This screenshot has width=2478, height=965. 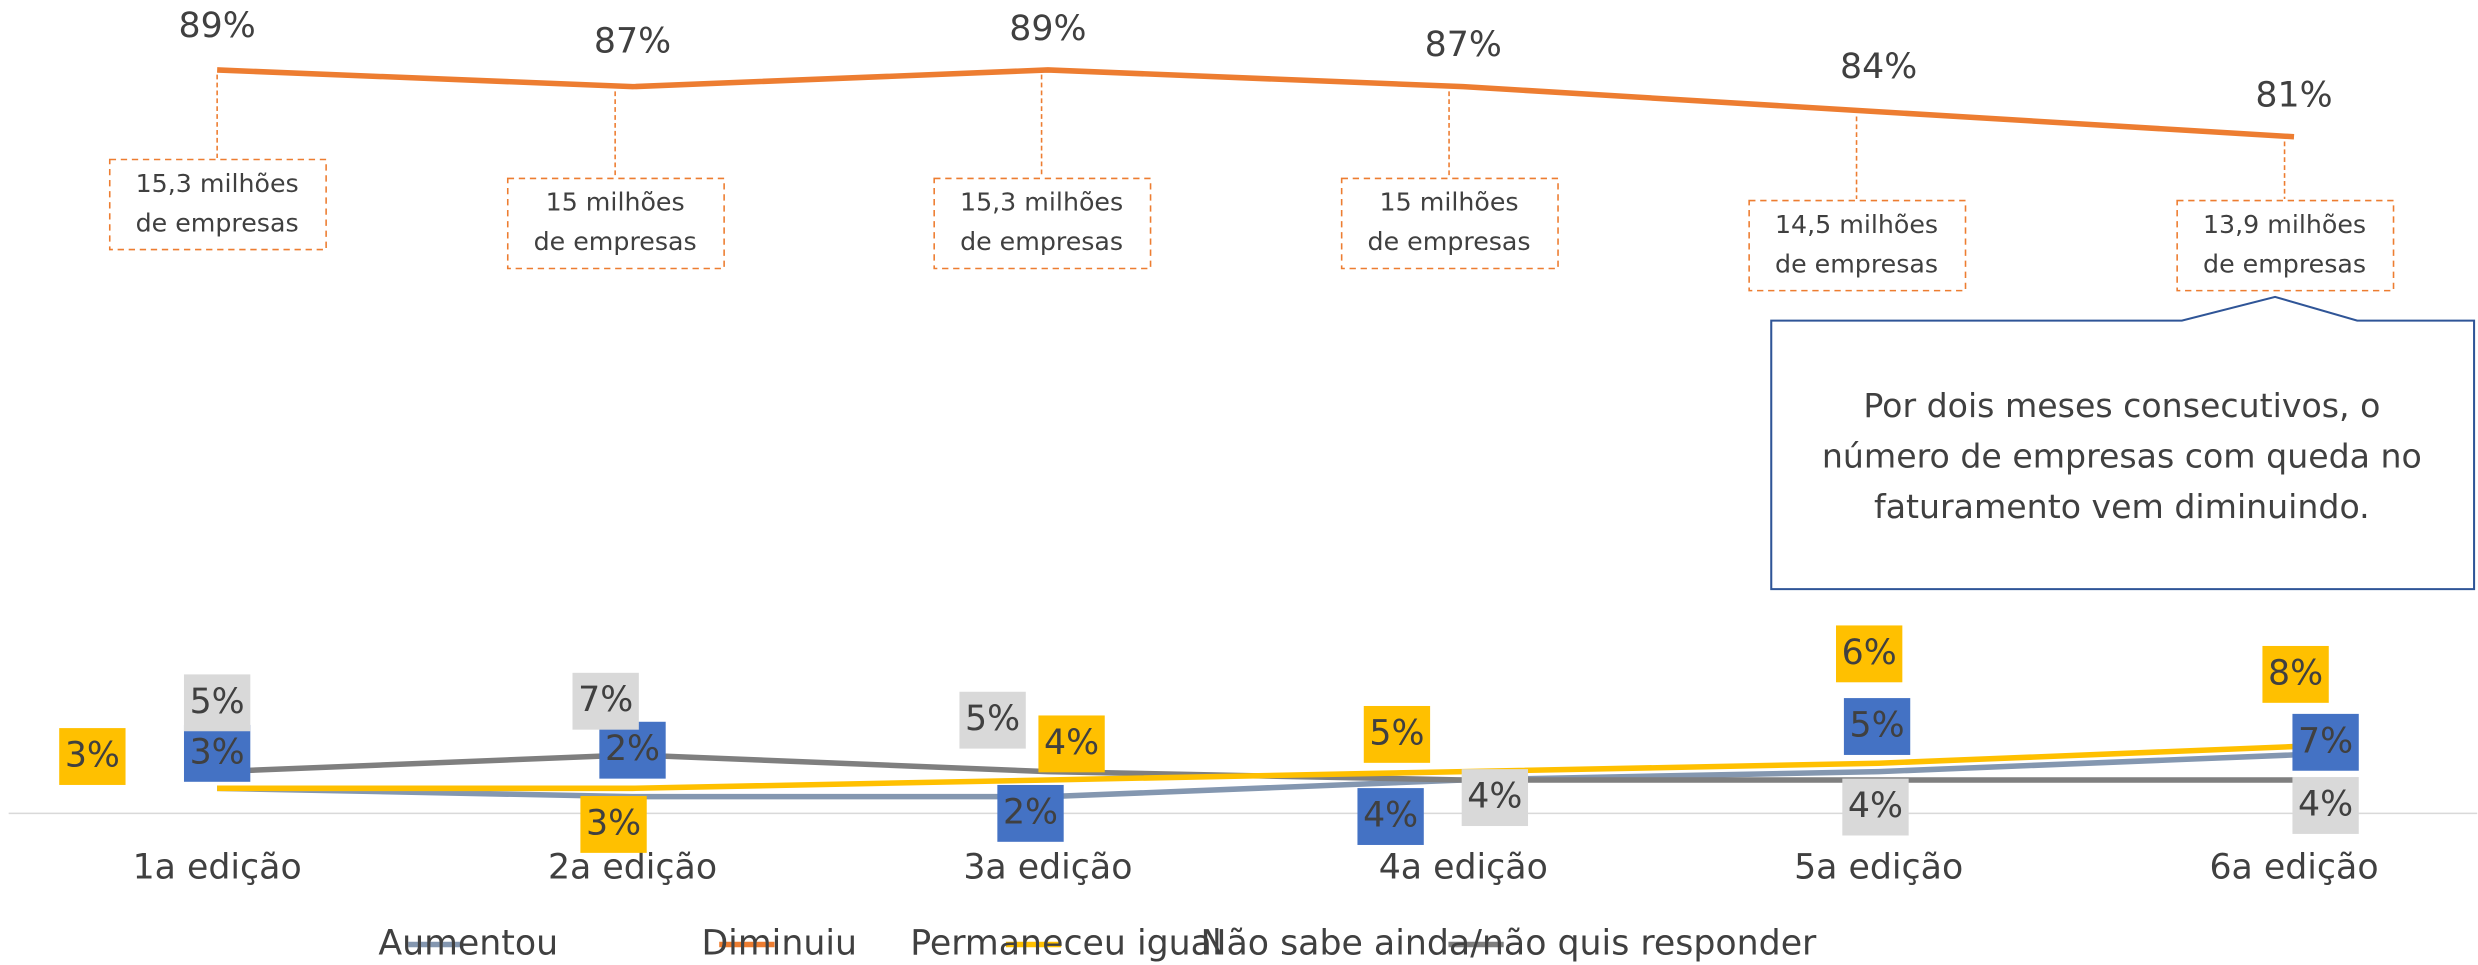 I want to click on callout-box, so click(x=2123, y=443).